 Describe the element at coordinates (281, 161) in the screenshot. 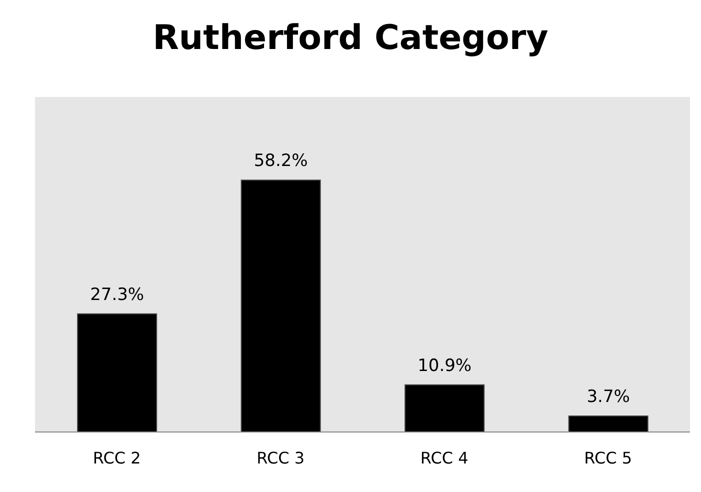

I see `data-label: 58.2%` at that location.